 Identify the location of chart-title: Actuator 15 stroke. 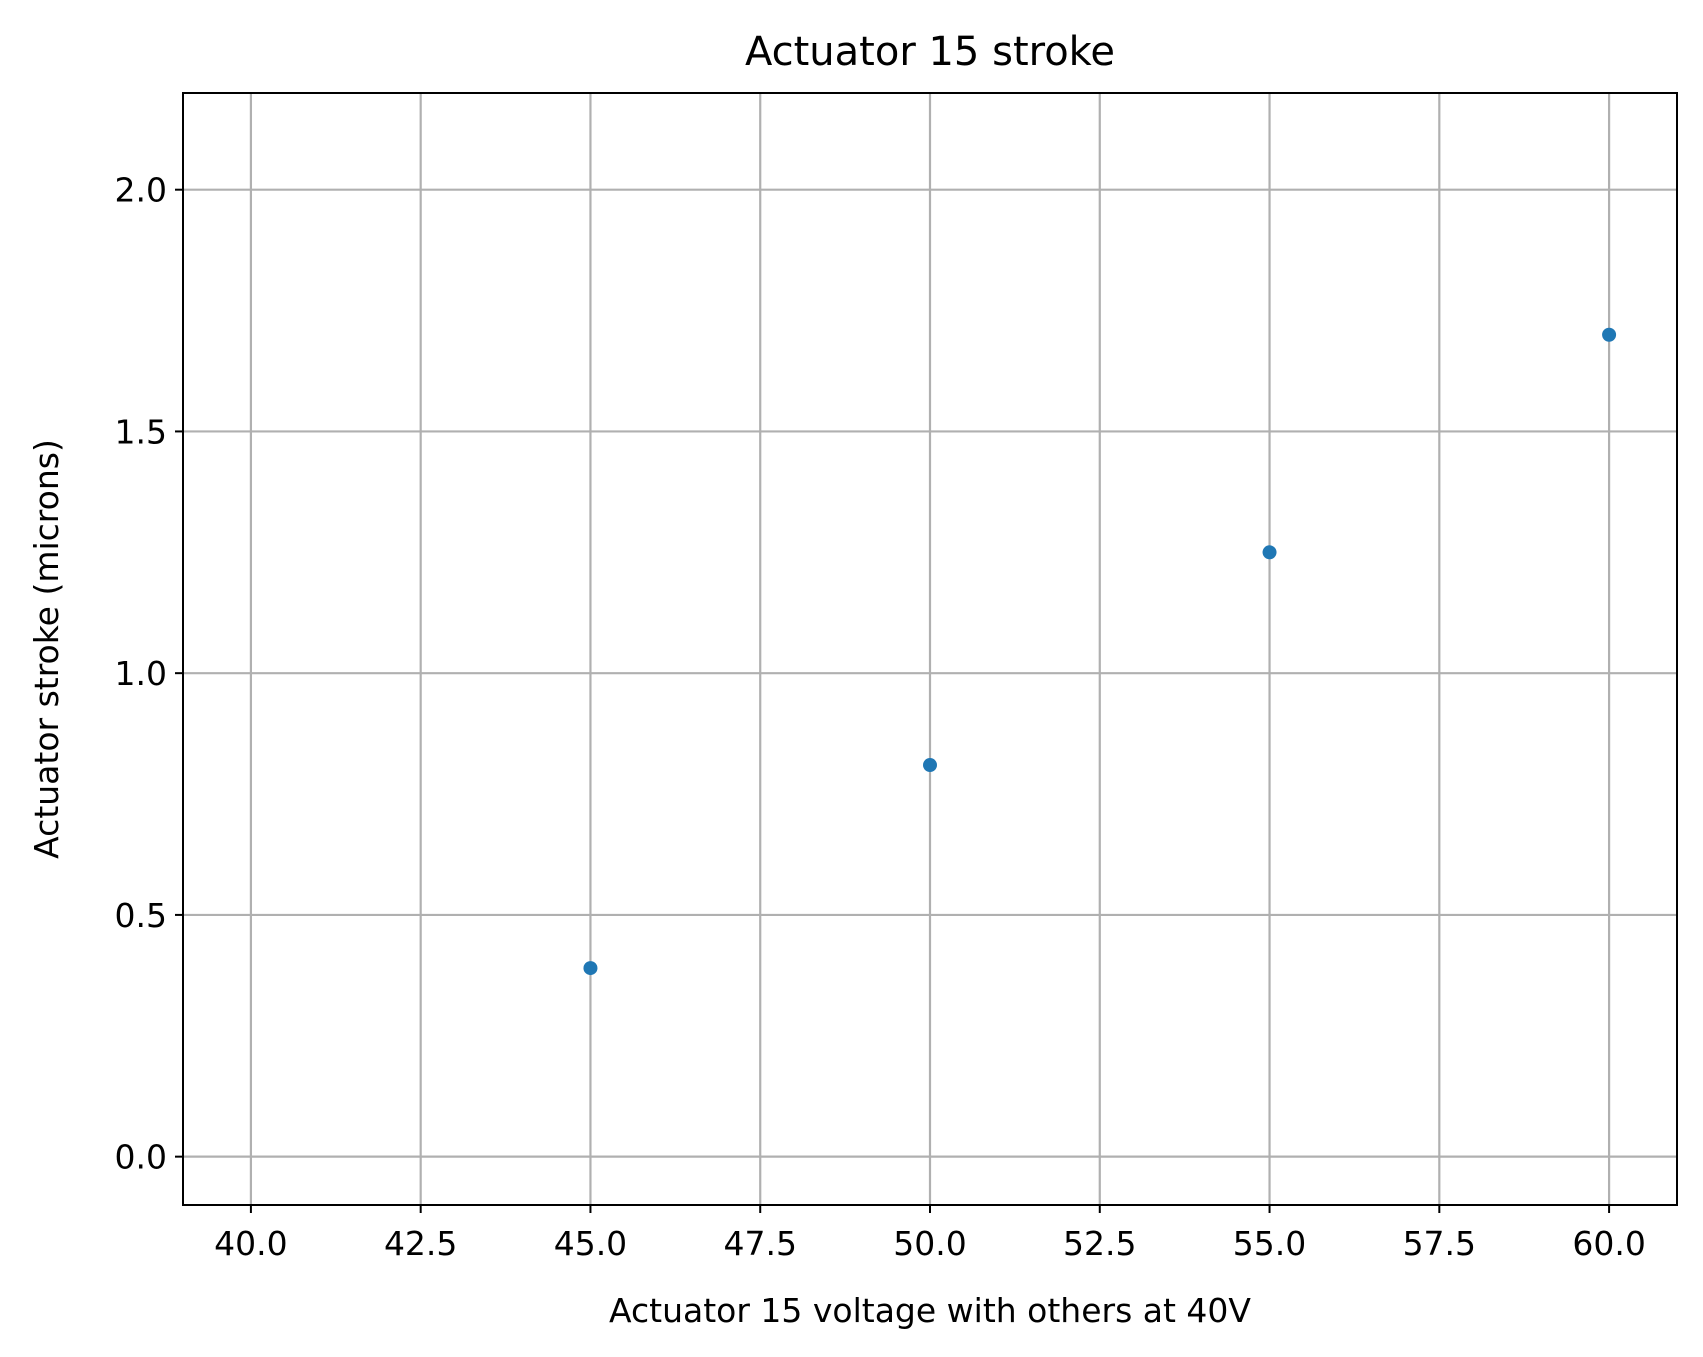
(930, 52).